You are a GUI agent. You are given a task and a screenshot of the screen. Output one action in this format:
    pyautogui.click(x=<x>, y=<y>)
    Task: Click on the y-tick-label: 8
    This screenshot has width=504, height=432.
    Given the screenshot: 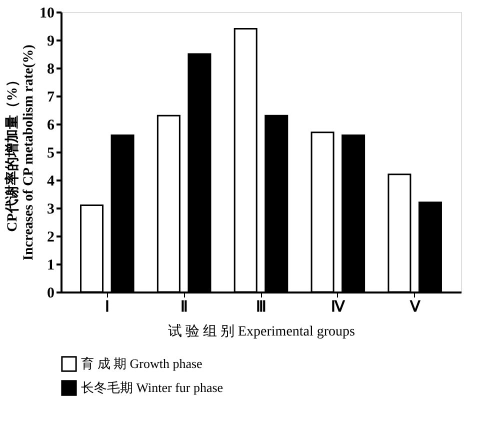 What is the action you would take?
    pyautogui.click(x=50, y=70)
    